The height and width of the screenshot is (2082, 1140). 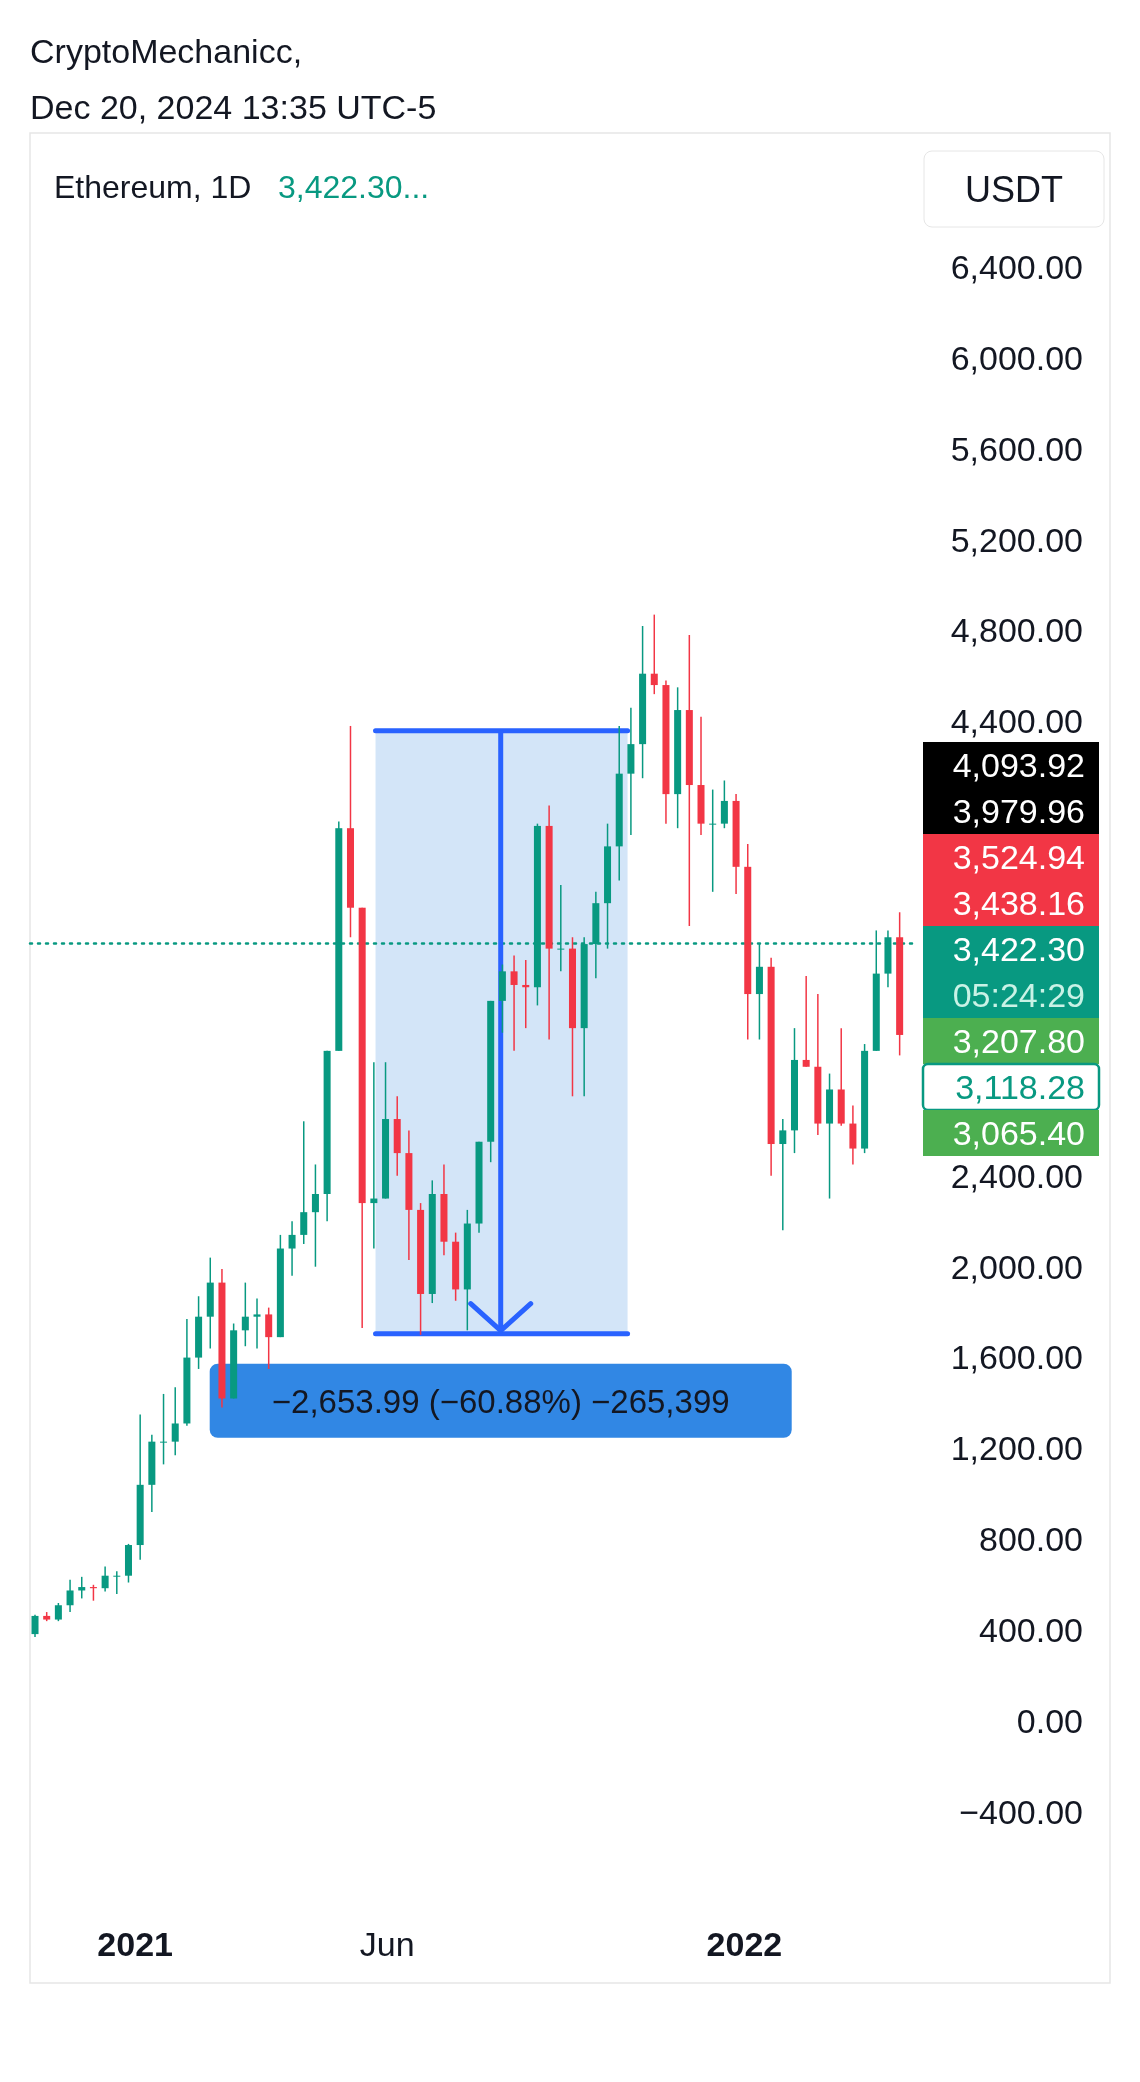 I want to click on text: 05:24:29, so click(x=1018, y=994).